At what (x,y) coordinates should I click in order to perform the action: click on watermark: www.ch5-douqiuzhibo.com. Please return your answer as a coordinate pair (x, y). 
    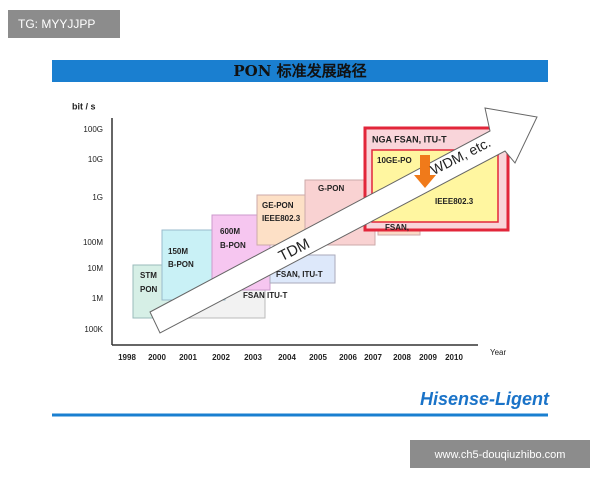
    Looking at the image, I should click on (500, 455).